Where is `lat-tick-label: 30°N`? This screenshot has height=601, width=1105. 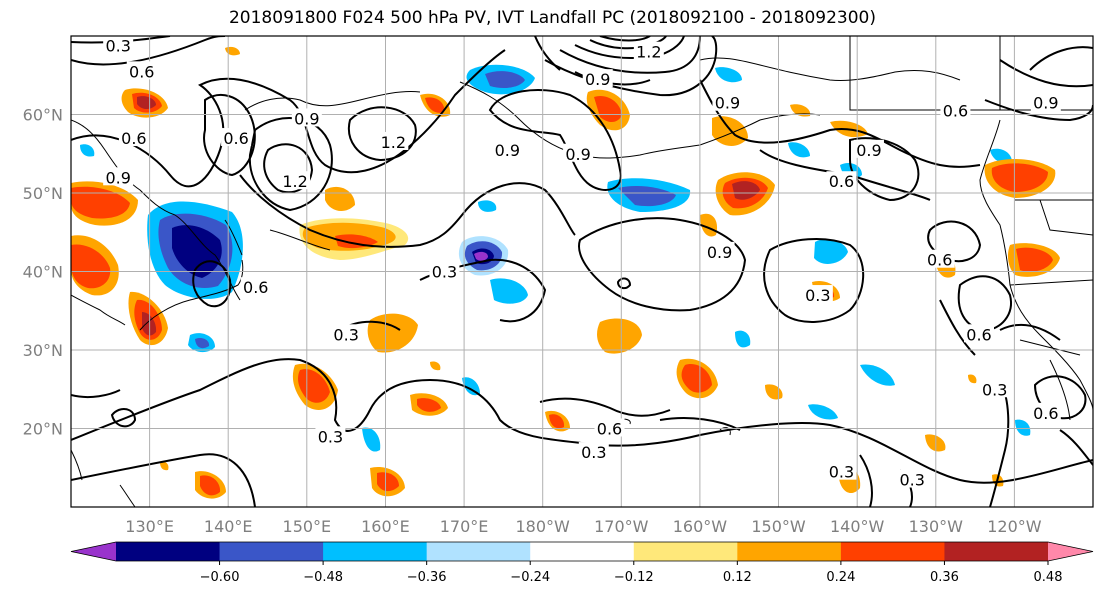 lat-tick-label: 30°N is located at coordinates (43, 350).